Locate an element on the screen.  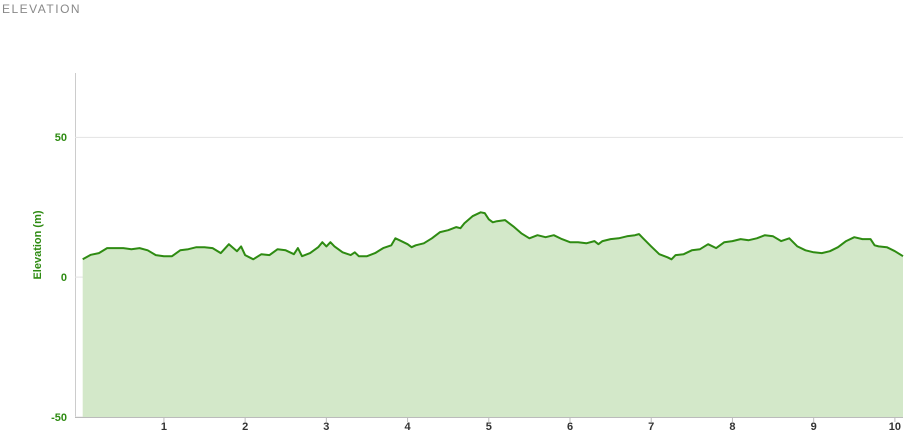
x-tick-label: 4 is located at coordinates (408, 427).